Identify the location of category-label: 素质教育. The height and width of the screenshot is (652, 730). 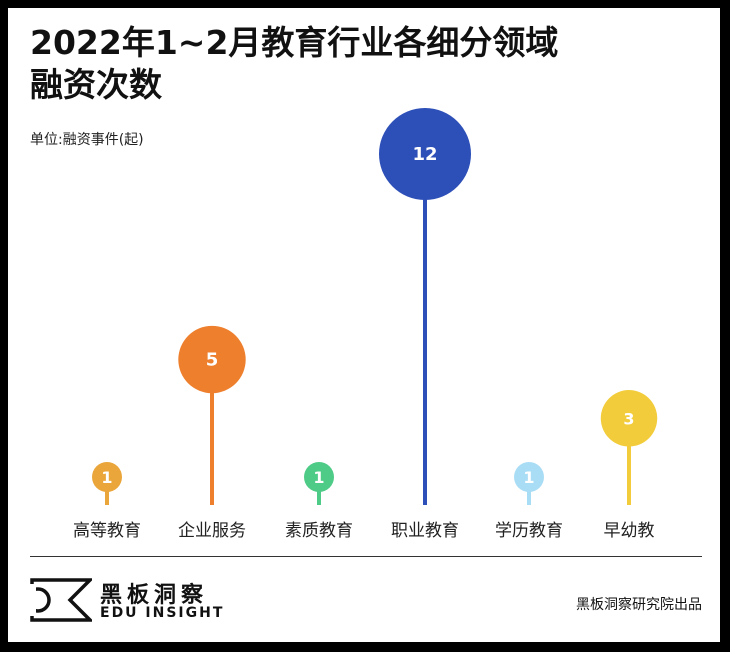
(319, 531).